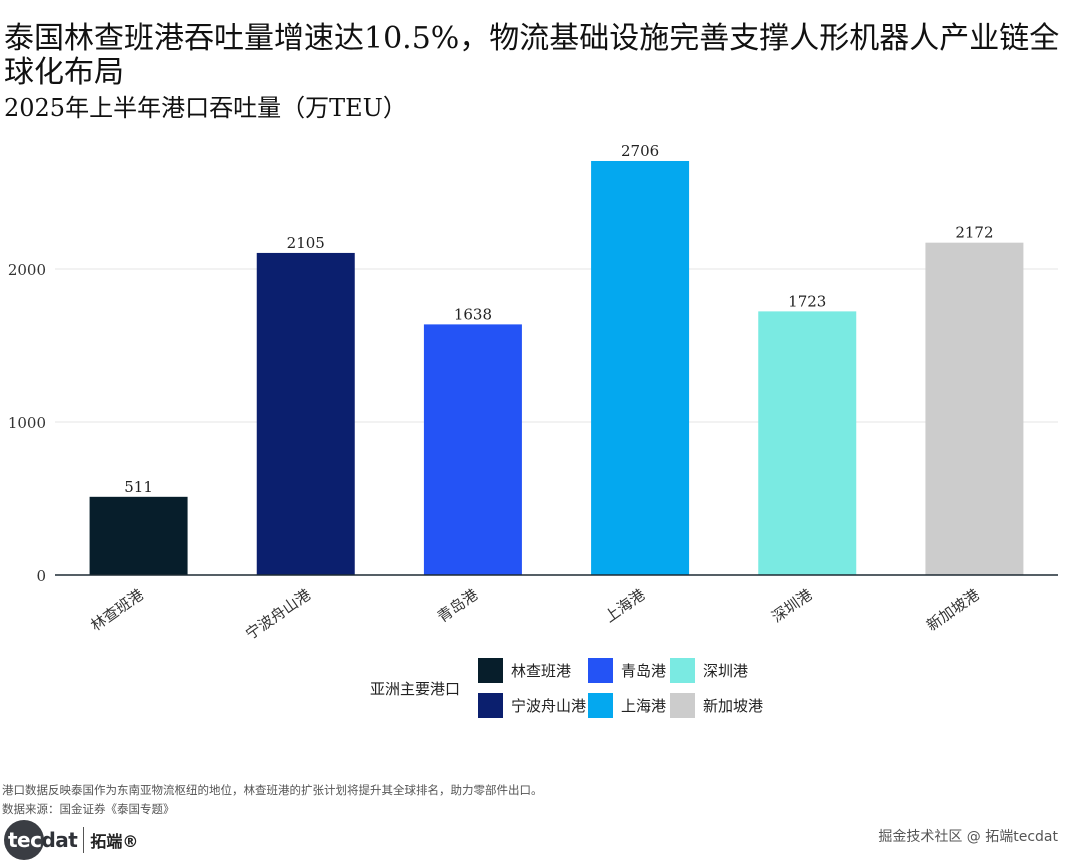 The image size is (1080, 864). Describe the element at coordinates (306, 243) in the screenshot. I see `value-label-1: 2105` at that location.